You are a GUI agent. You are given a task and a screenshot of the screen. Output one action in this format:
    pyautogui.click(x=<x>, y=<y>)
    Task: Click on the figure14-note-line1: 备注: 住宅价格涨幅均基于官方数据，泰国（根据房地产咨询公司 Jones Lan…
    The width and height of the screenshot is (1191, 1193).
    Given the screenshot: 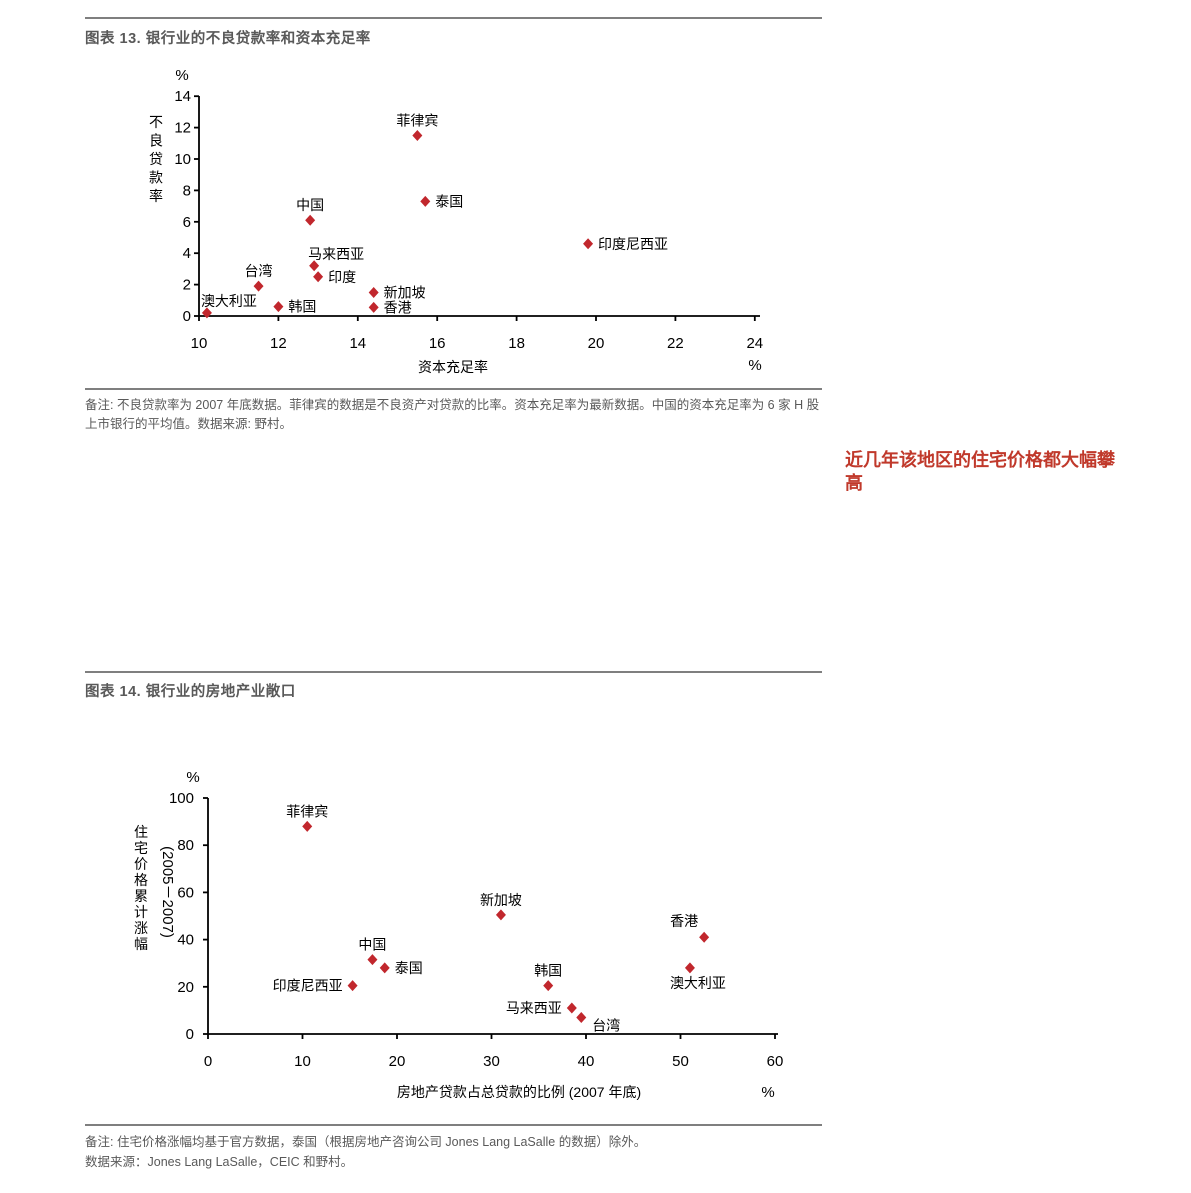 What is the action you would take?
    pyautogui.click(x=366, y=1142)
    